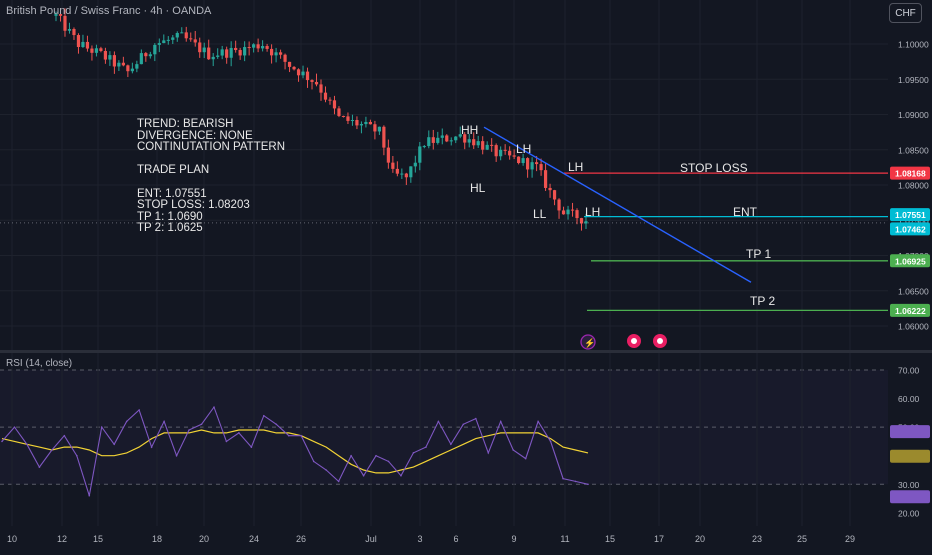 This screenshot has width=932, height=555. I want to click on price-tick-label: 1.08500, so click(913, 150).